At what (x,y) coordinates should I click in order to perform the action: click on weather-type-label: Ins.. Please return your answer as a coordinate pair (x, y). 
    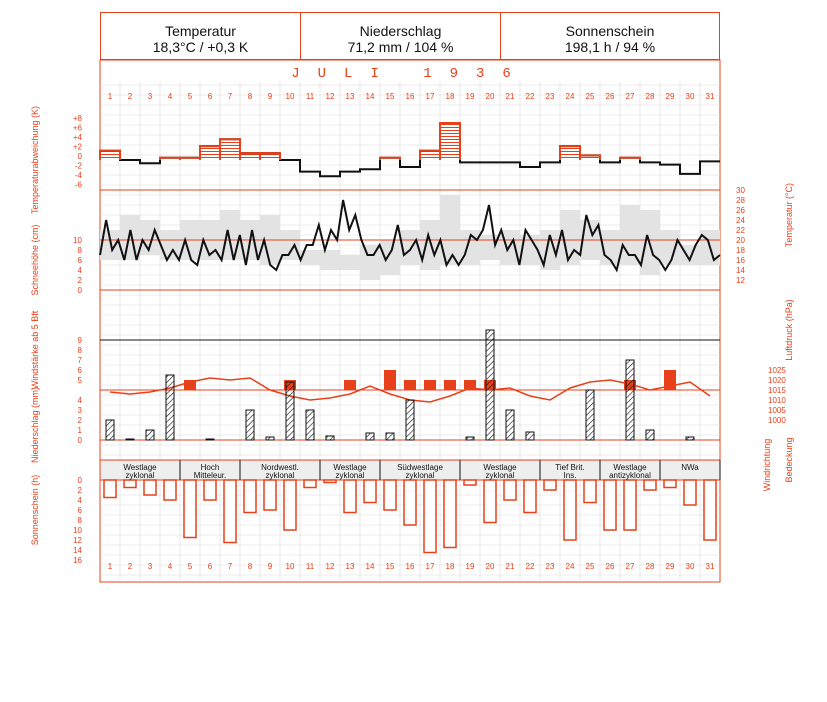
    Looking at the image, I should click on (570, 475).